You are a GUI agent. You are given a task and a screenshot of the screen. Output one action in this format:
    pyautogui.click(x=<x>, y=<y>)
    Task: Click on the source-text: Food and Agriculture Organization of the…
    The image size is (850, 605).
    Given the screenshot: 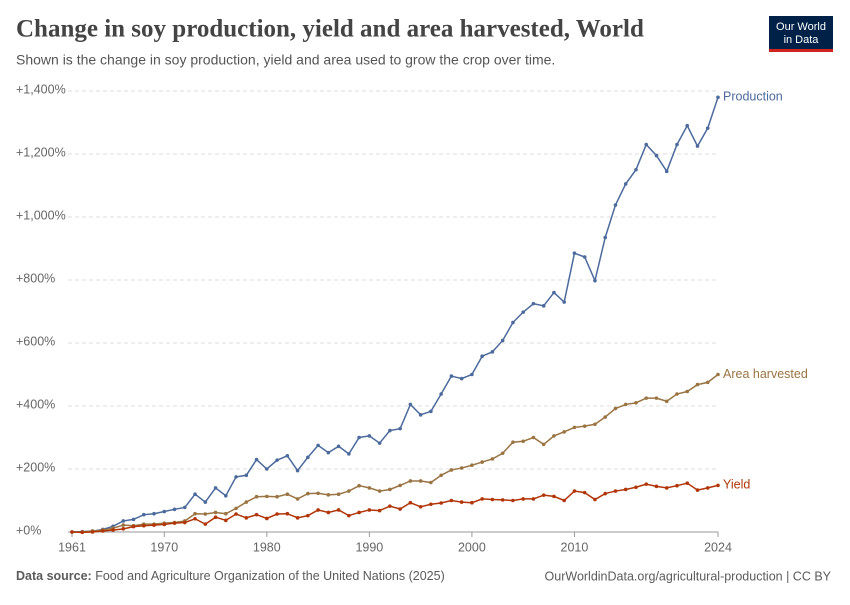 What is the action you would take?
    pyautogui.click(x=270, y=576)
    